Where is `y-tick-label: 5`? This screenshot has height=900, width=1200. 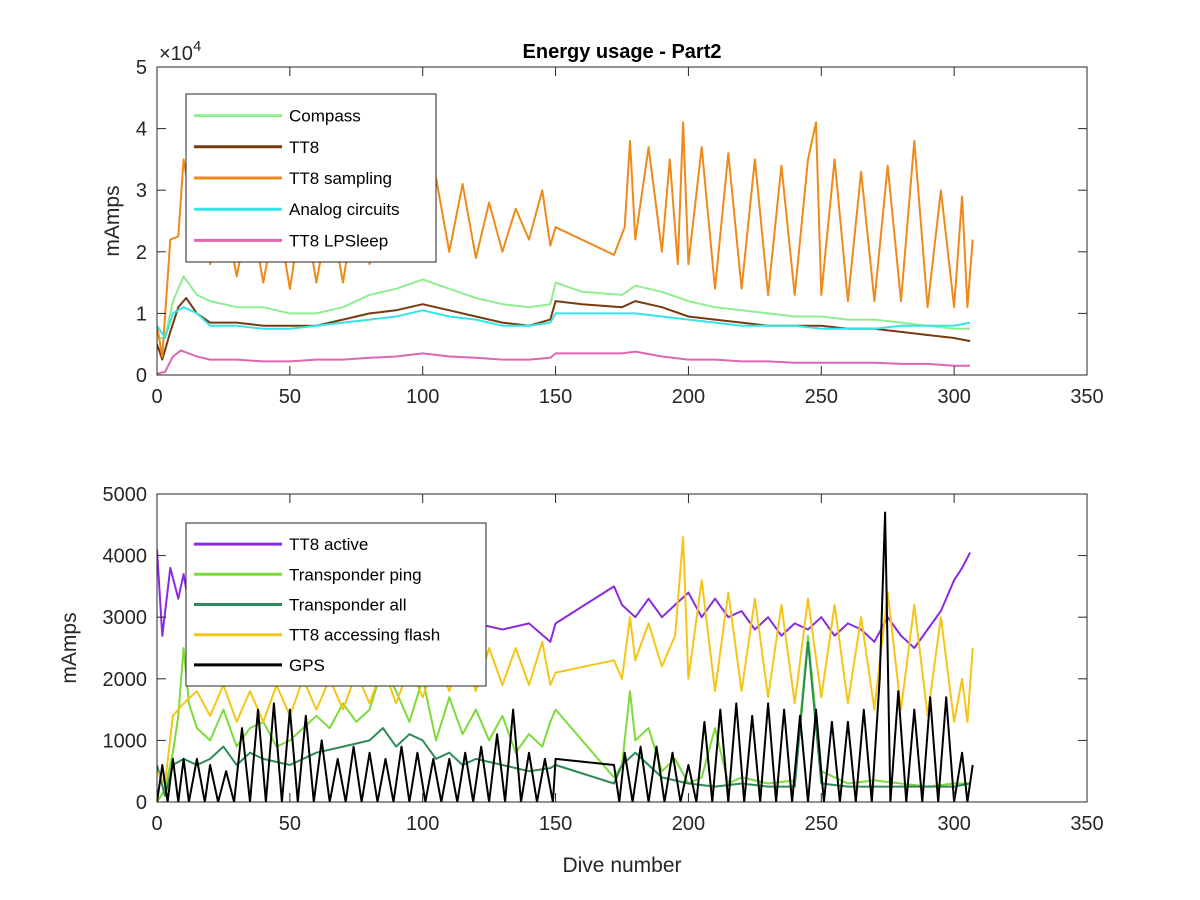
y-tick-label: 5 is located at coordinates (141, 68).